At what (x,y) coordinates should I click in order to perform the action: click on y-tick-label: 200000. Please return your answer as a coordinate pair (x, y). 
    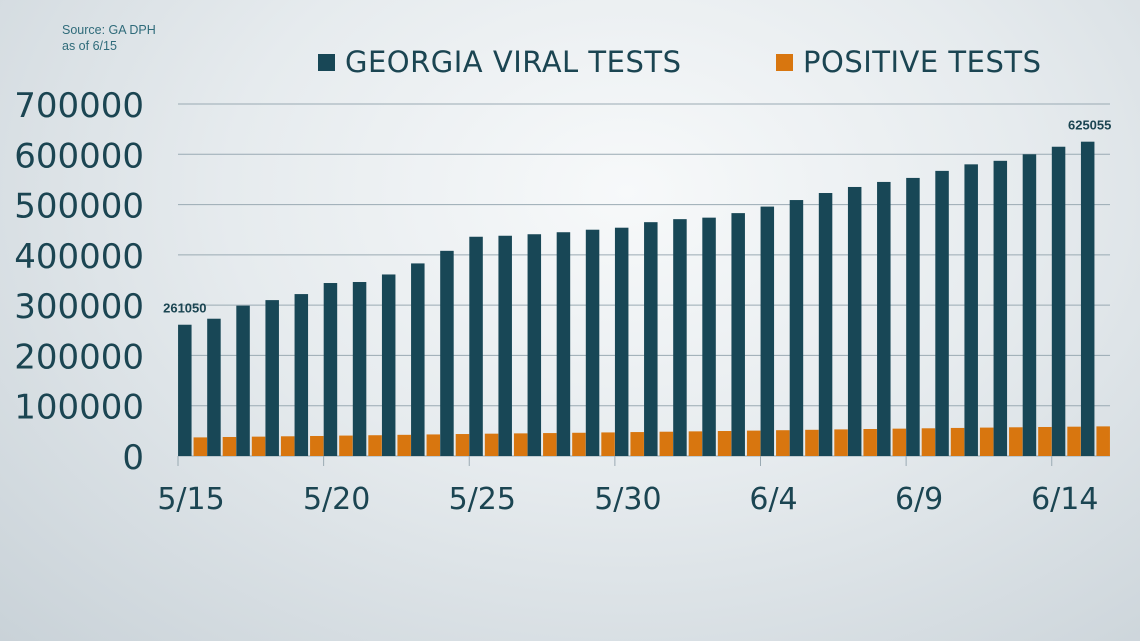
    Looking at the image, I should click on (79, 357).